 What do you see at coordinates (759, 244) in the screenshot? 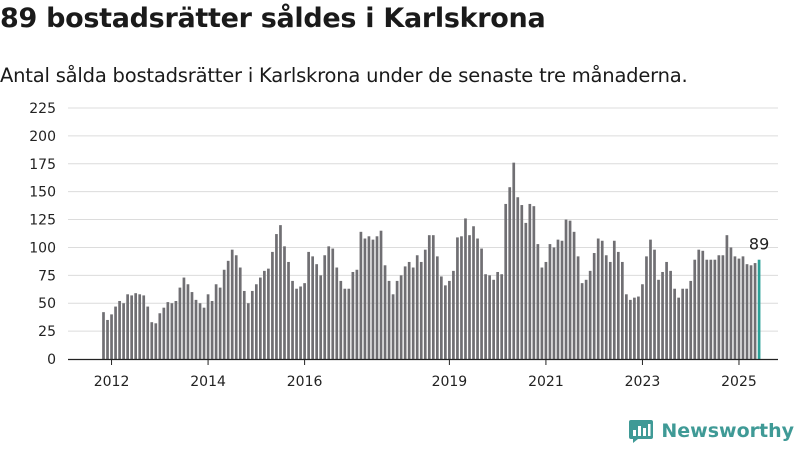
I see `last-value-label: 89` at bounding box center [759, 244].